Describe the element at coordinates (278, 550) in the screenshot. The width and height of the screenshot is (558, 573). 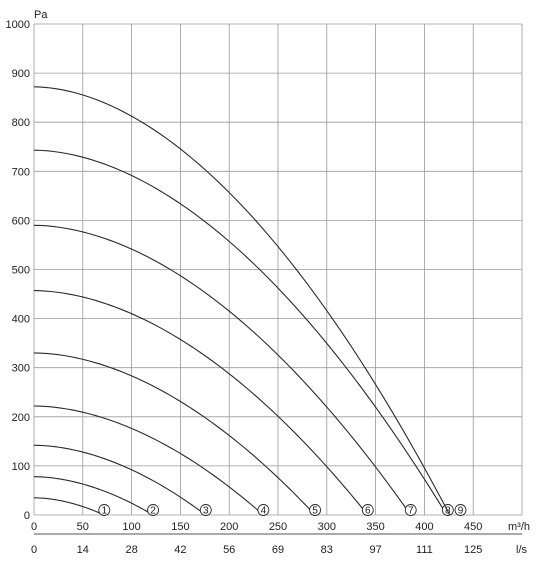
I see `x2-tick-label: 69` at that location.